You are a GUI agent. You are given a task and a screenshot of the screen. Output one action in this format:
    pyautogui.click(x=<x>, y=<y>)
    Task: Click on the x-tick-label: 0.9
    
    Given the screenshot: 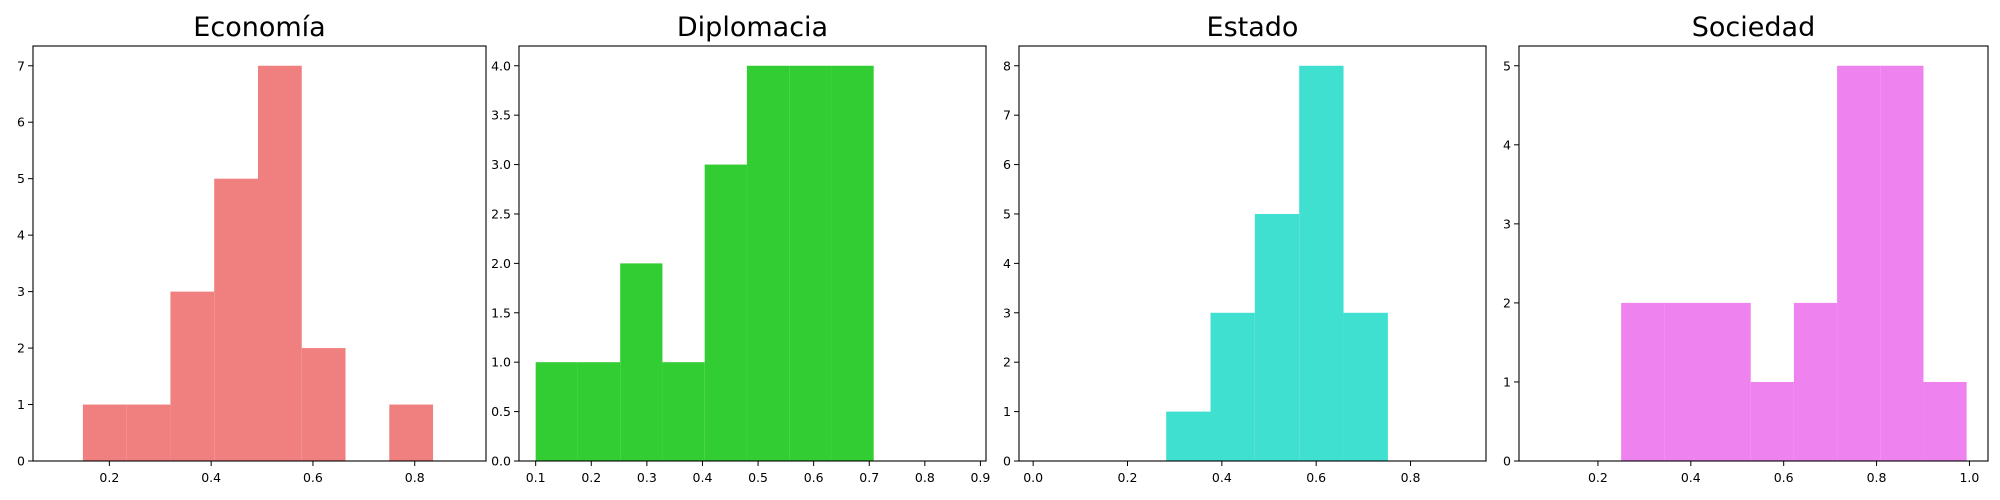 What is the action you would take?
    pyautogui.click(x=980, y=477)
    